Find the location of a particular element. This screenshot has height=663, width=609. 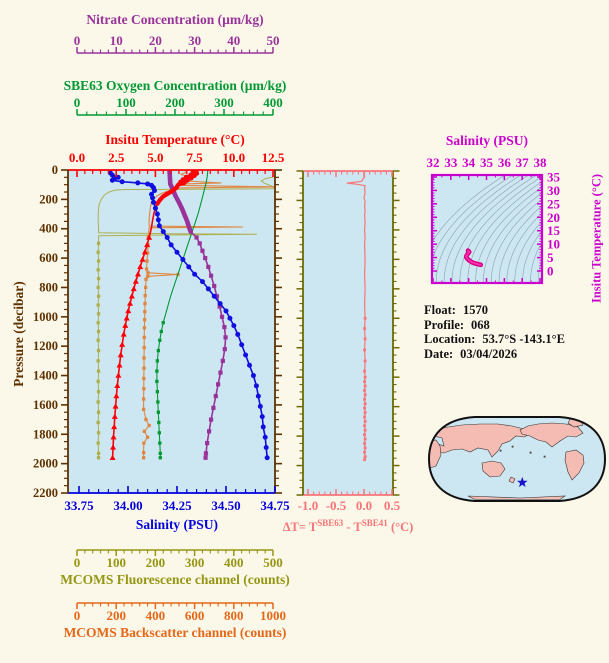

oxygen-axis: 0 100 200 300 400 is located at coordinates (178, 105).